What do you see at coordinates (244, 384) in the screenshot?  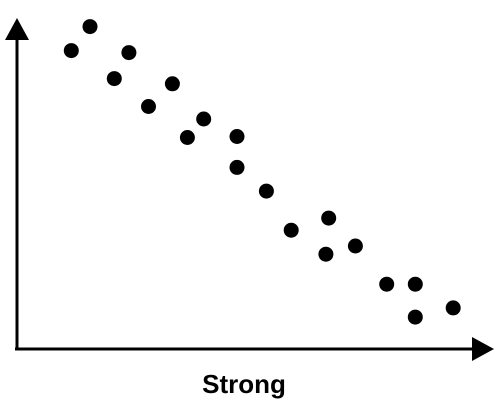 I see `x-axis-label: Strong` at bounding box center [244, 384].